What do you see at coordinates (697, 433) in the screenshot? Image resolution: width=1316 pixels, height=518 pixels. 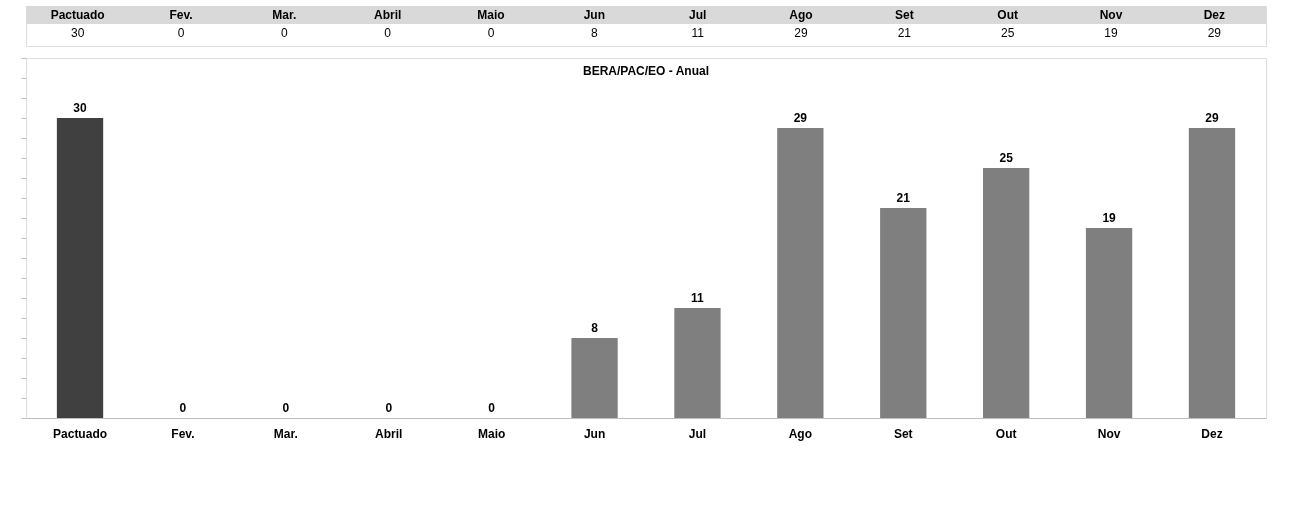 I see `category-label: Jul` at bounding box center [697, 433].